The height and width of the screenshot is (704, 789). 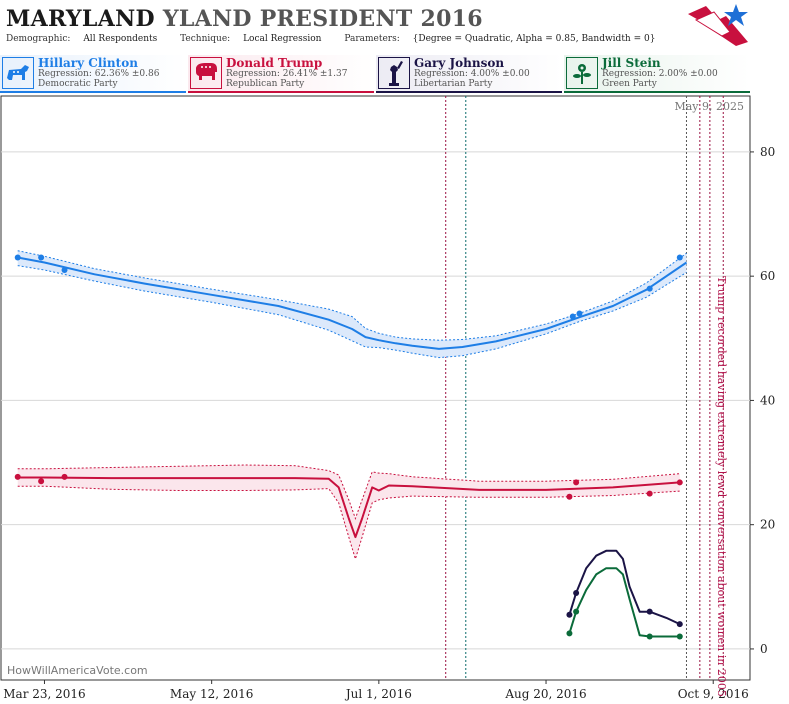 I want to click on x-tick-label: May 12, 2016, so click(x=211, y=694).